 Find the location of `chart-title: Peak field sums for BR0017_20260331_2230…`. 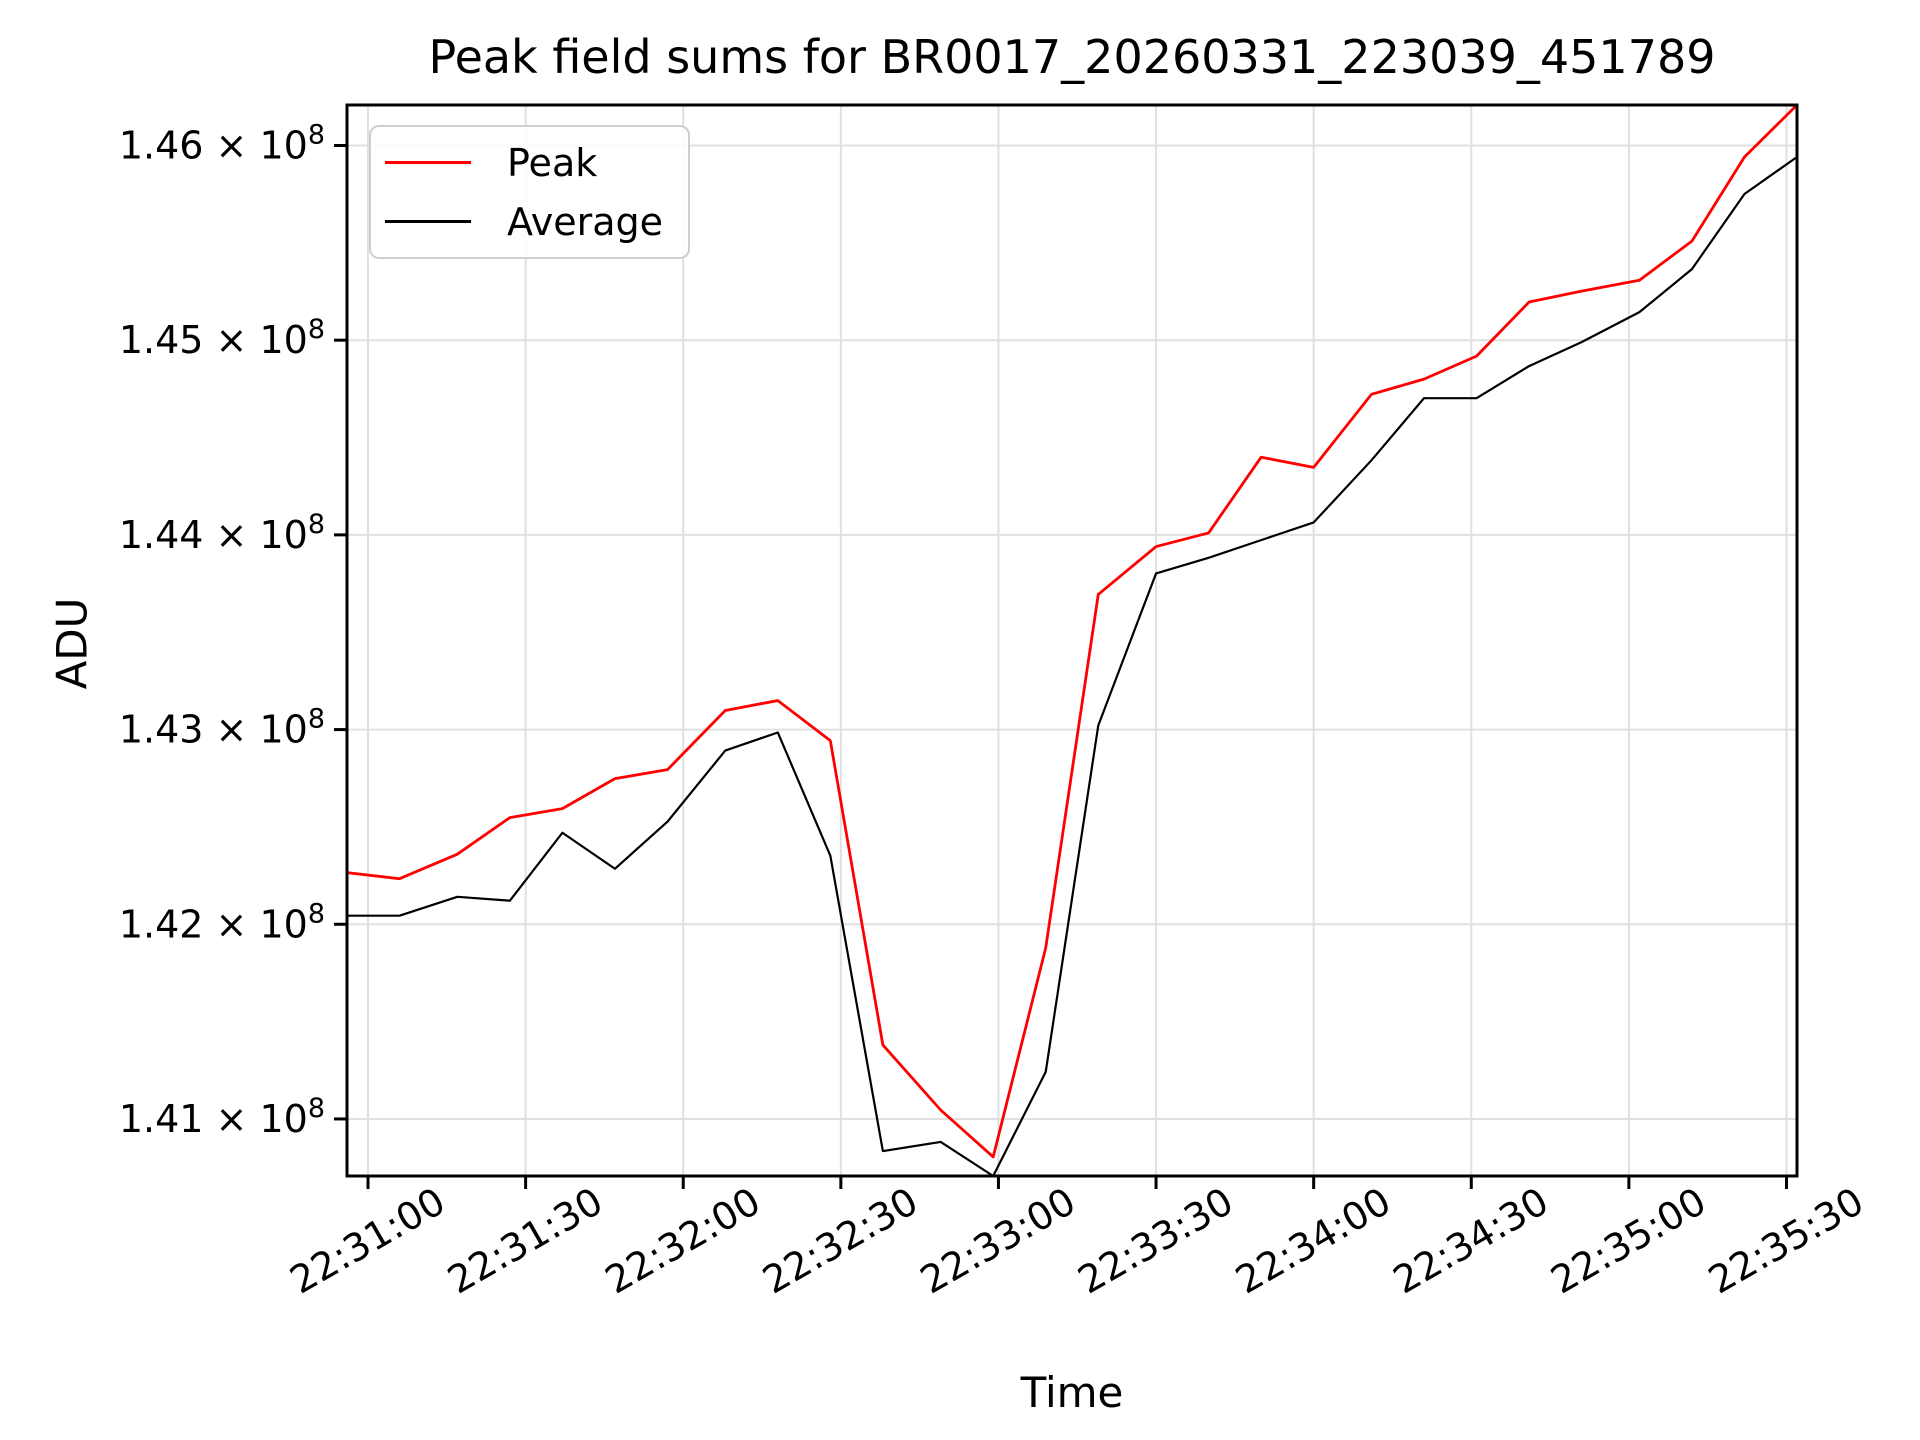

chart-title: Peak field sums for BR0017_20260331_2230… is located at coordinates (1072, 57).